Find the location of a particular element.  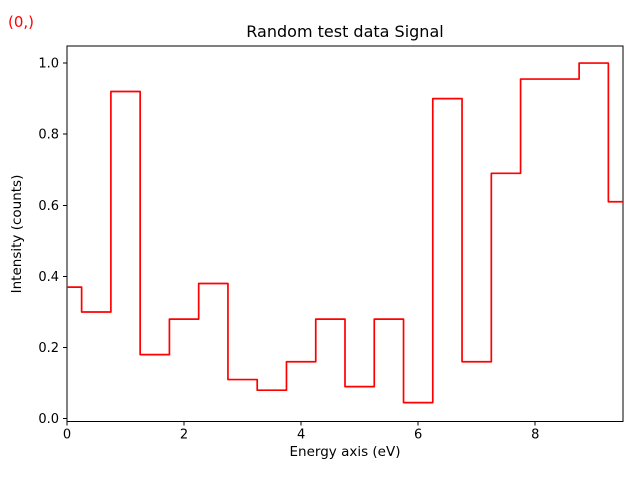

x-tick-label: 8 is located at coordinates (535, 435).